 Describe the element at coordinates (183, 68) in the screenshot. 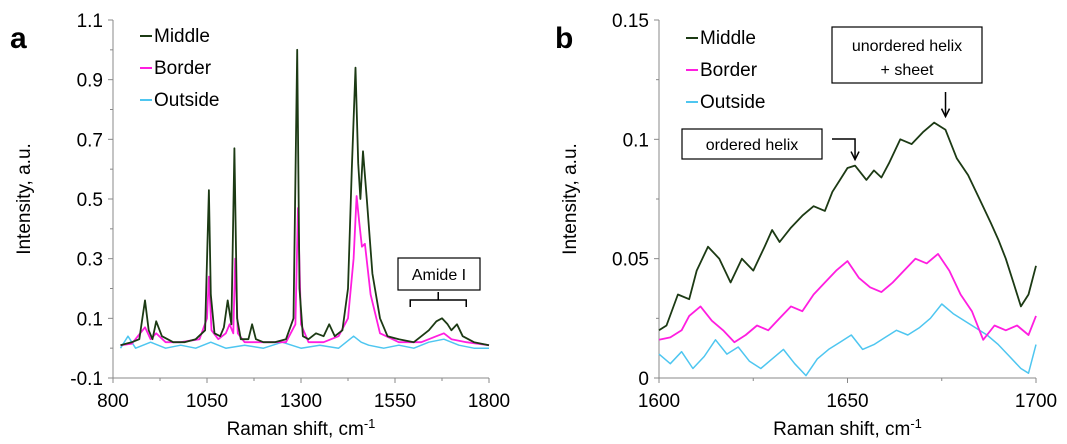

I see `panel-a-legend-label-border: Border` at that location.